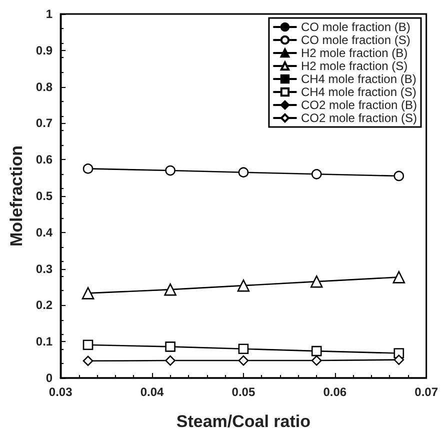 Image resolution: width=441 pixels, height=438 pixels. I want to click on y-tick-label: 0.1, so click(44, 341).